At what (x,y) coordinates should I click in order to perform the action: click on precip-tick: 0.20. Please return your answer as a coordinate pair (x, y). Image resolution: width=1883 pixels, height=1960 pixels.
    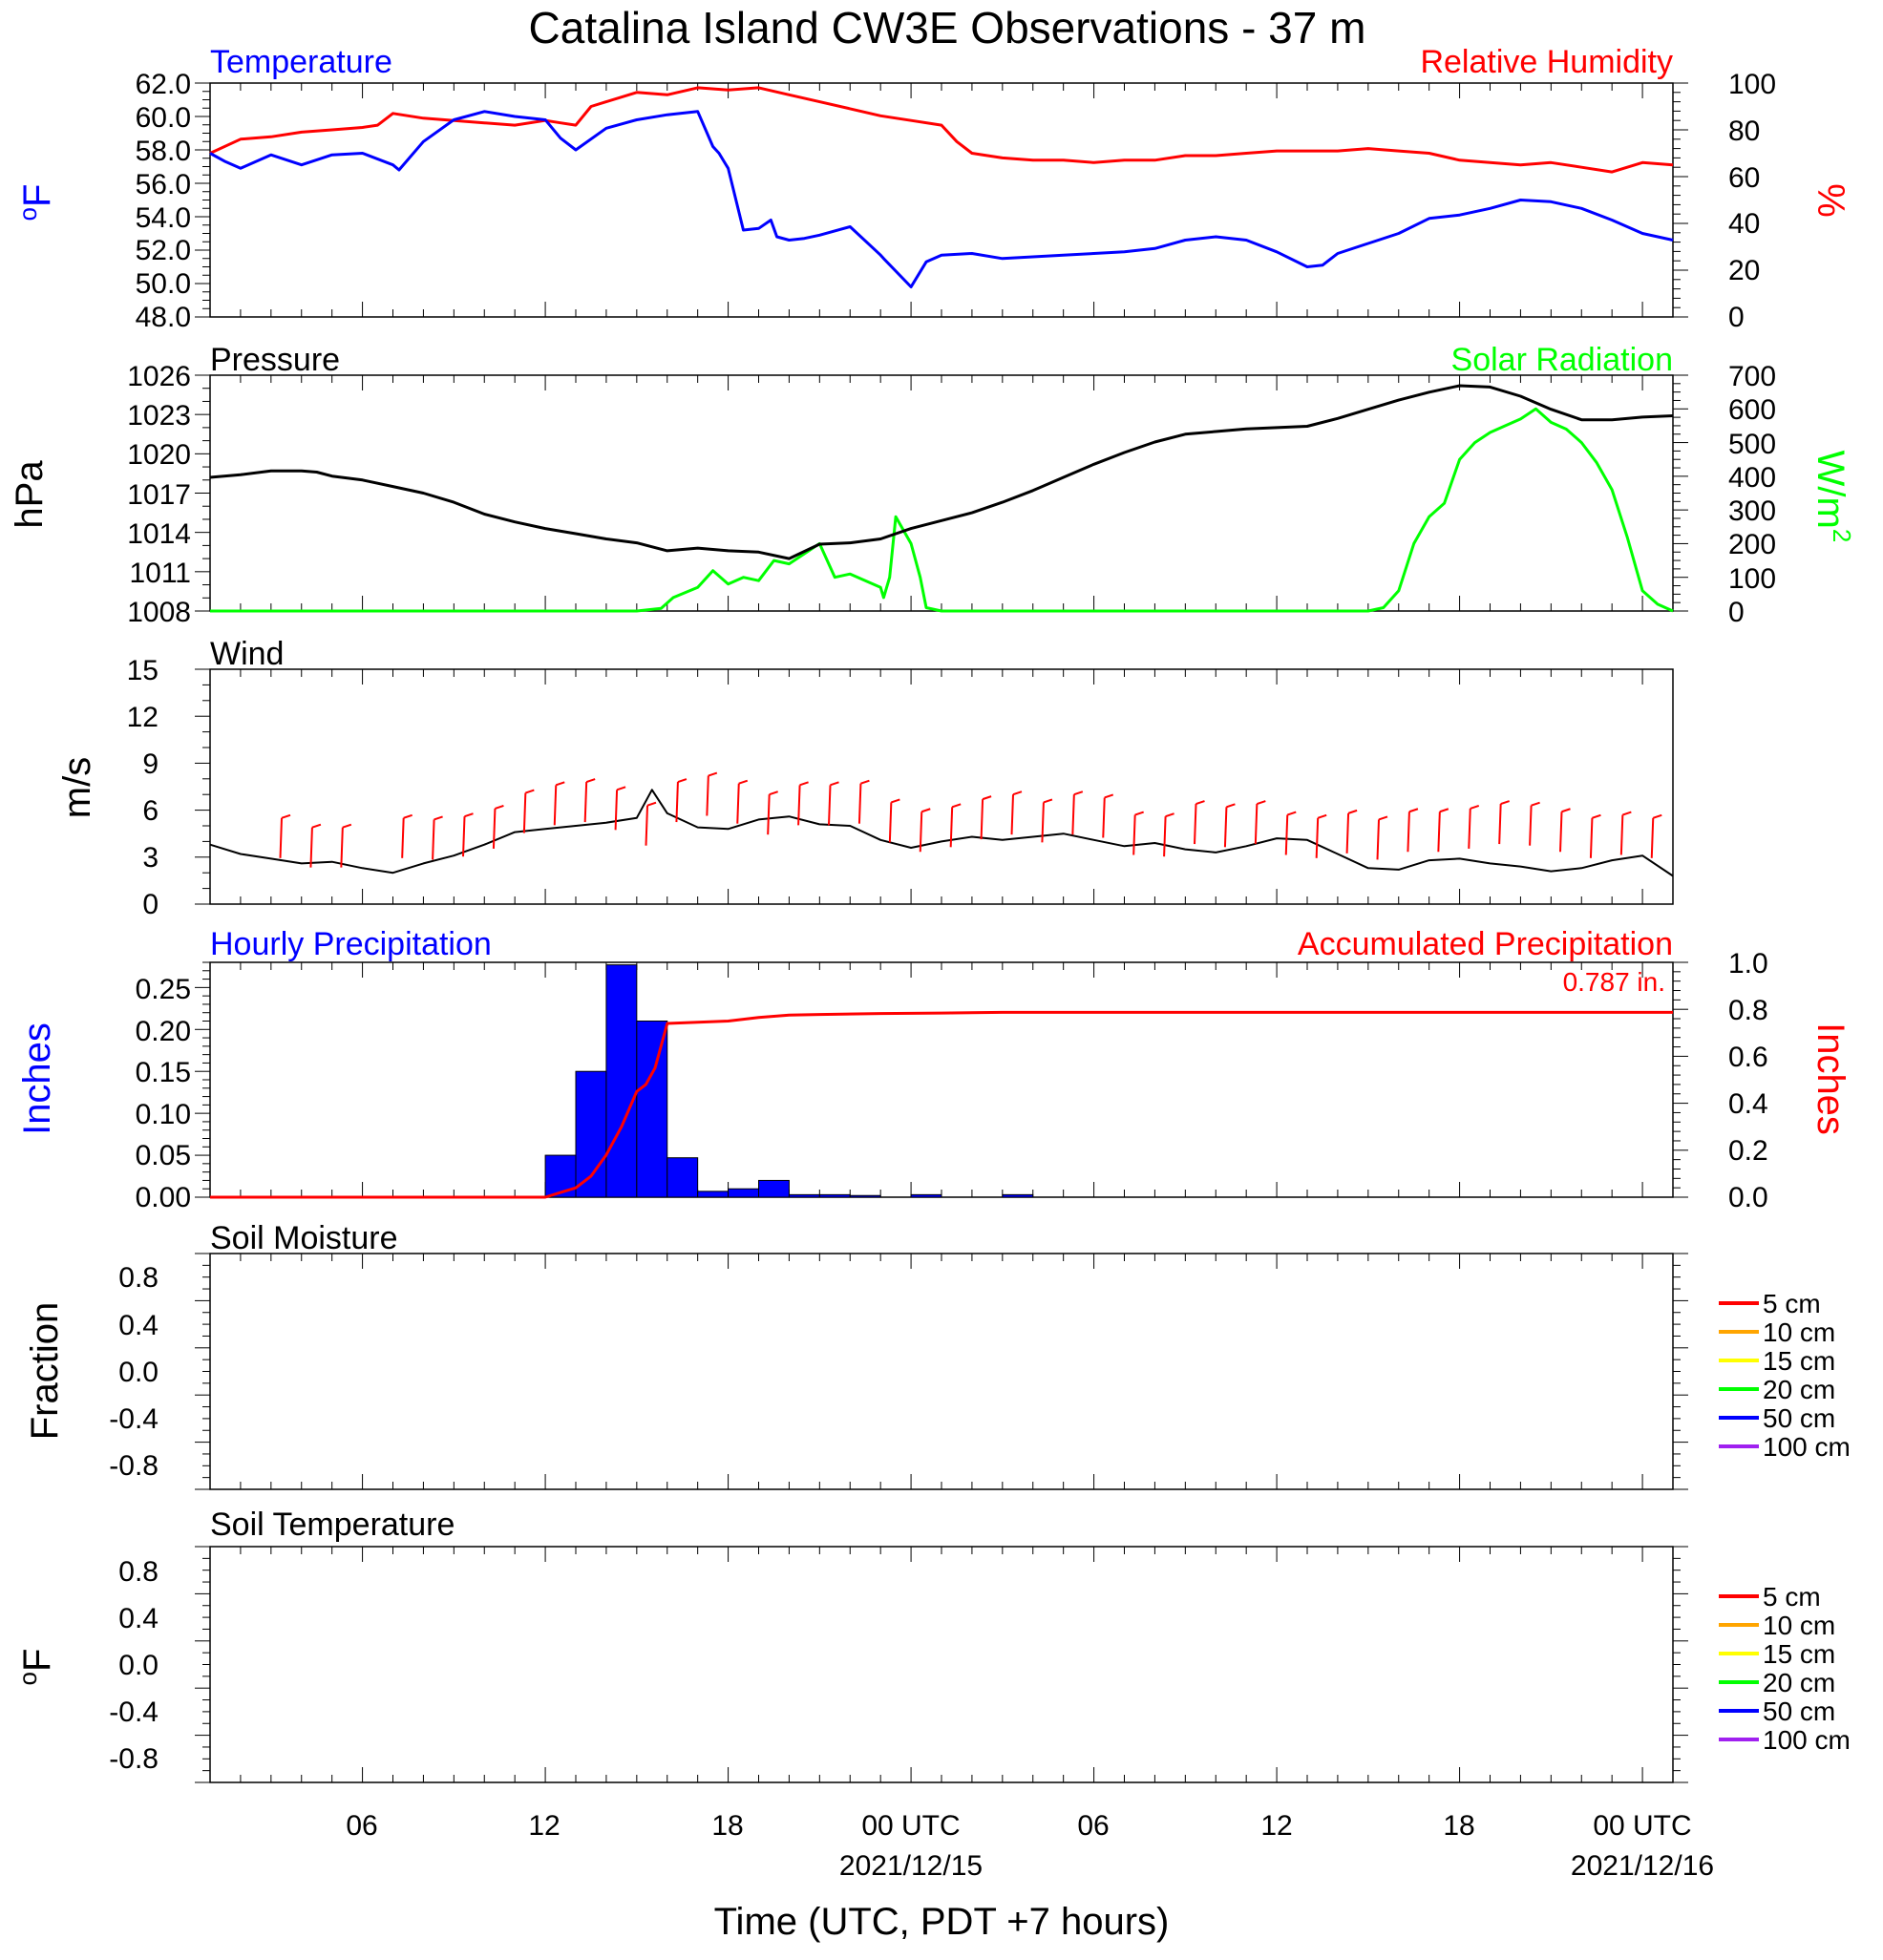
    Looking at the image, I should click on (163, 1031).